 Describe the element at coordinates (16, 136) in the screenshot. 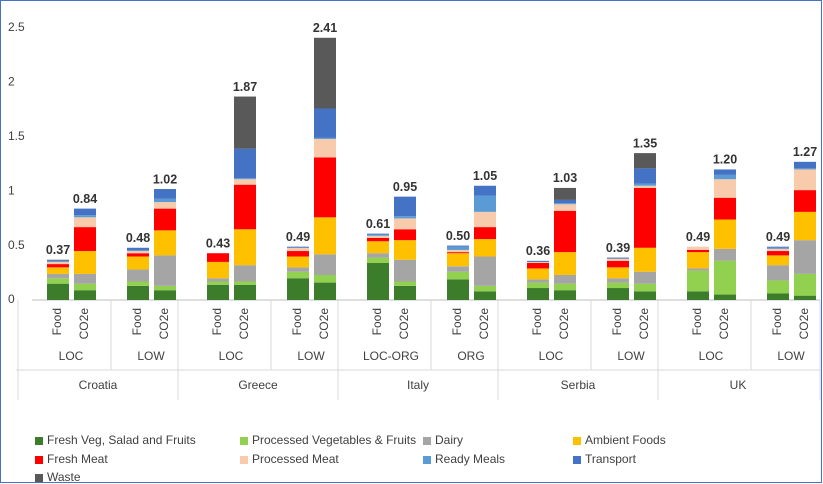

I see `y-tick-label: 1.5` at that location.